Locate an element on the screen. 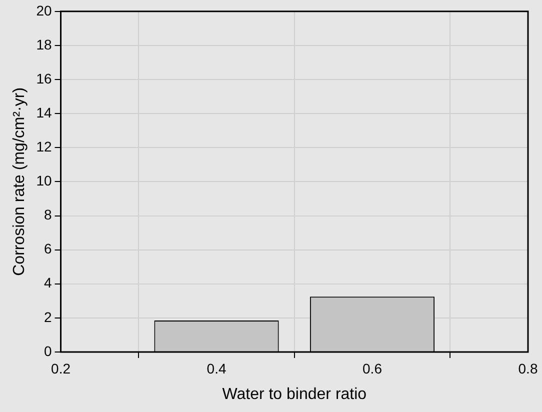  y-tick-label: 6 is located at coordinates (48, 248).